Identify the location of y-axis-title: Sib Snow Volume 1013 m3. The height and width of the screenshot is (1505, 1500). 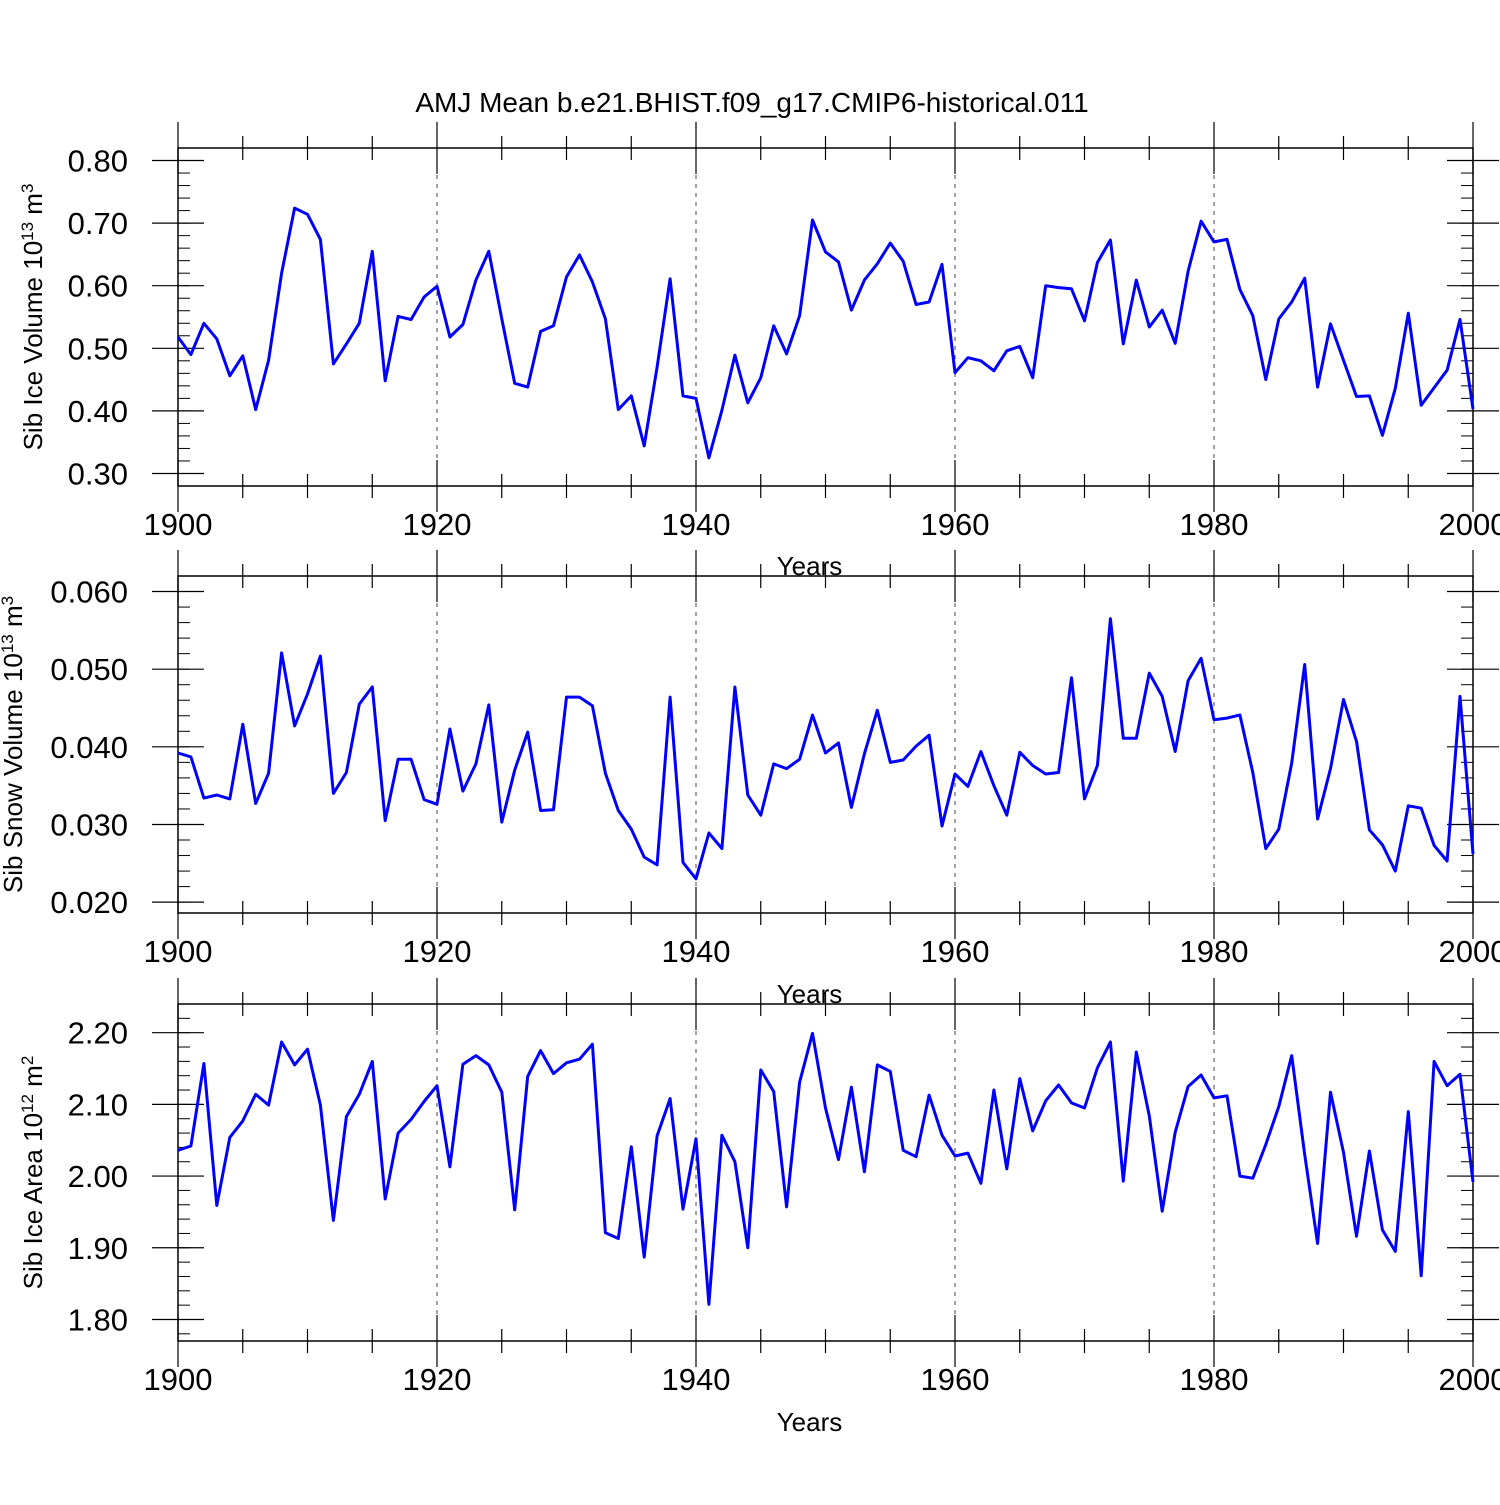
(14, 744).